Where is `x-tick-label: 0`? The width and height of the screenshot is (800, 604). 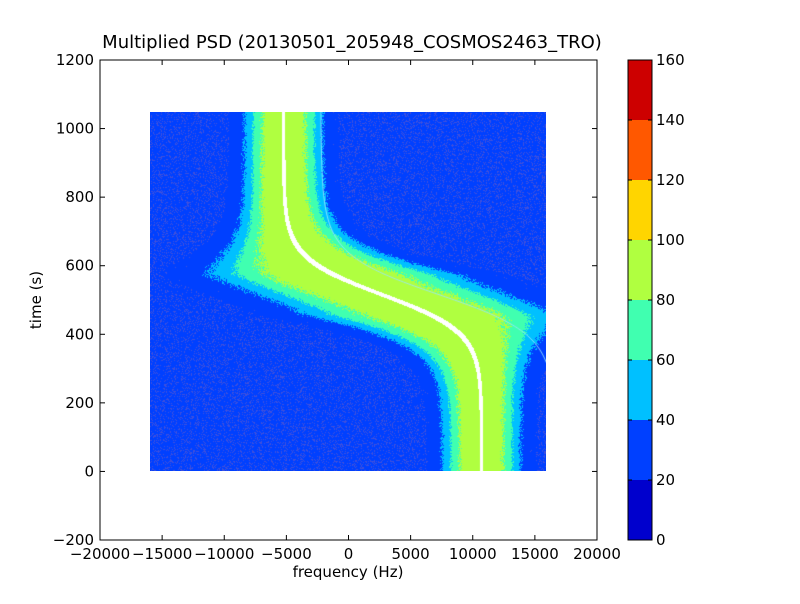 x-tick-label: 0 is located at coordinates (349, 554).